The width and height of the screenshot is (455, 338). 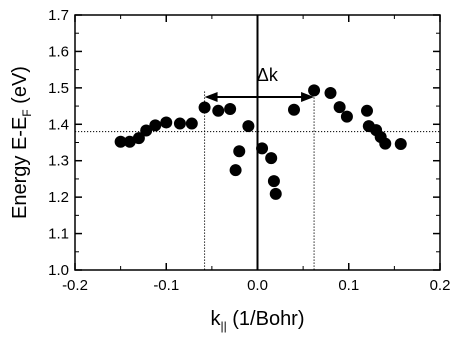 I want to click on y-tick-label: 1.7, so click(x=58, y=15).